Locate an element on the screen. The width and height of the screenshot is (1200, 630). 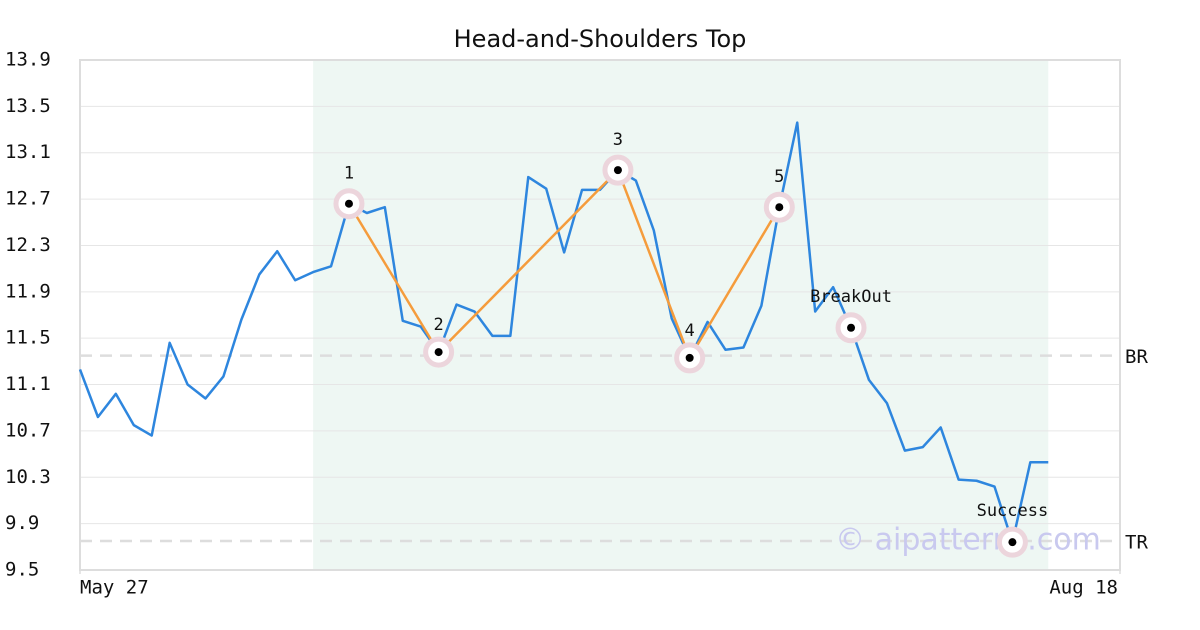
y-tick-label: 9.9 is located at coordinates (22, 523).